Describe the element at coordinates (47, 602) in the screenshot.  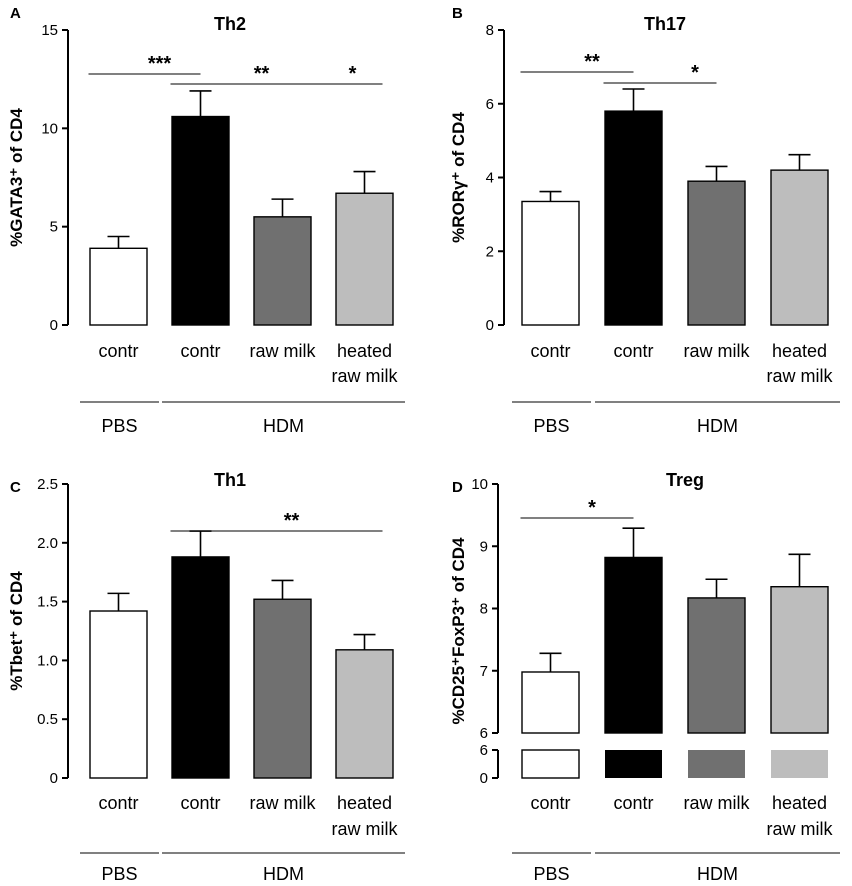
I see `y-tick-label: 1.5` at that location.